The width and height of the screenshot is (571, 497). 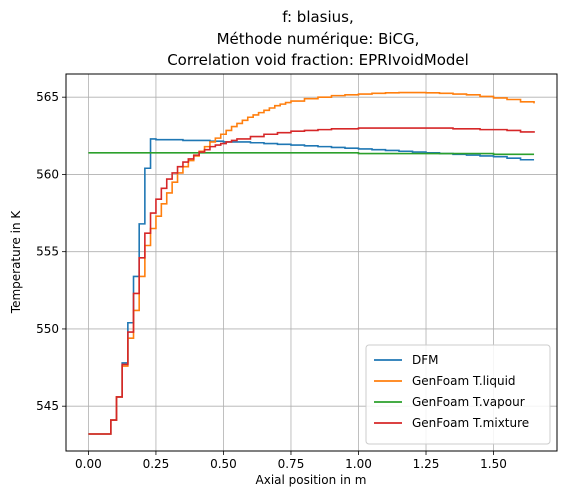 I want to click on title-line-2: Méthode numérique: BiCG,, so click(x=318, y=39).